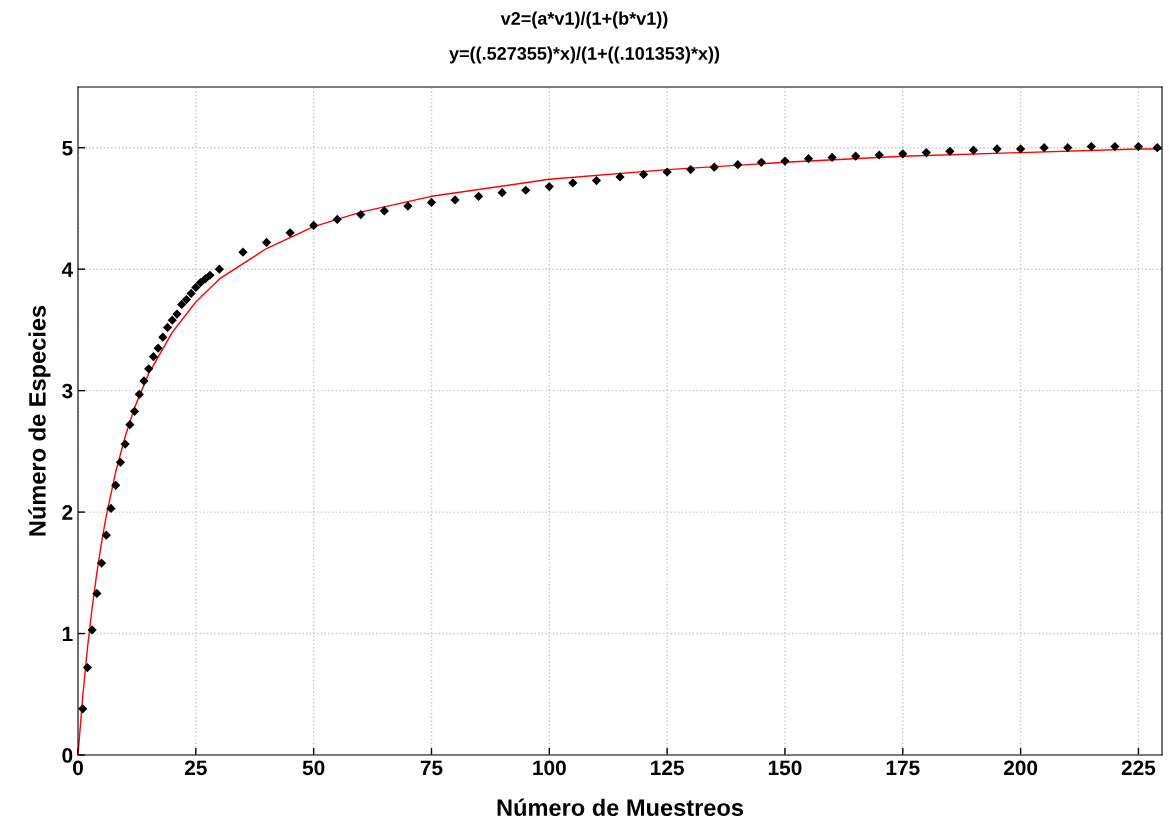 This screenshot has height=836, width=1169. I want to click on y-tick-label: 2, so click(67, 512).